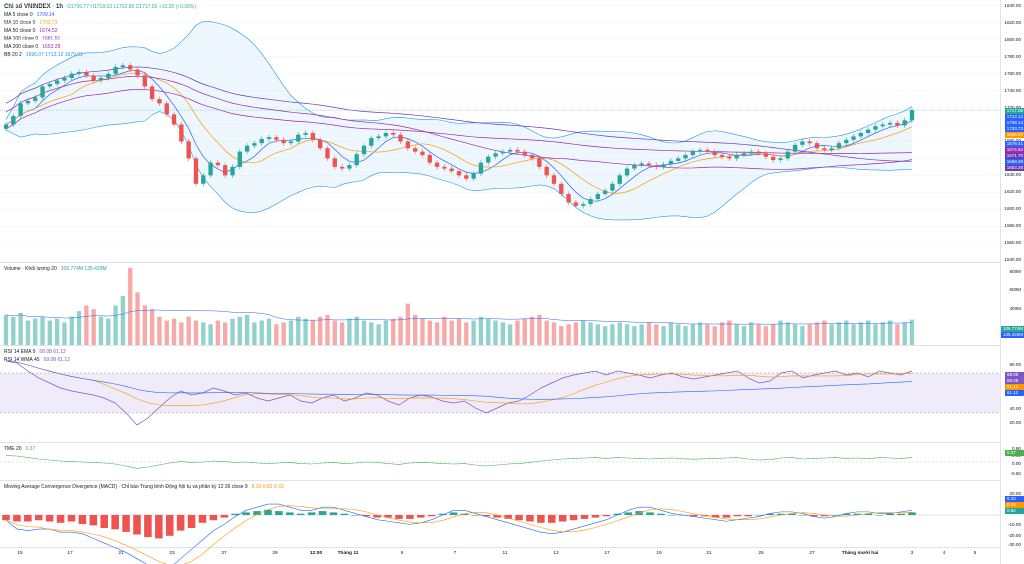 This screenshot has height=564, width=1024. Describe the element at coordinates (100, 39) in the screenshot. I see `ma-legend-row: MA 100 close 0 1681.51` at that location.